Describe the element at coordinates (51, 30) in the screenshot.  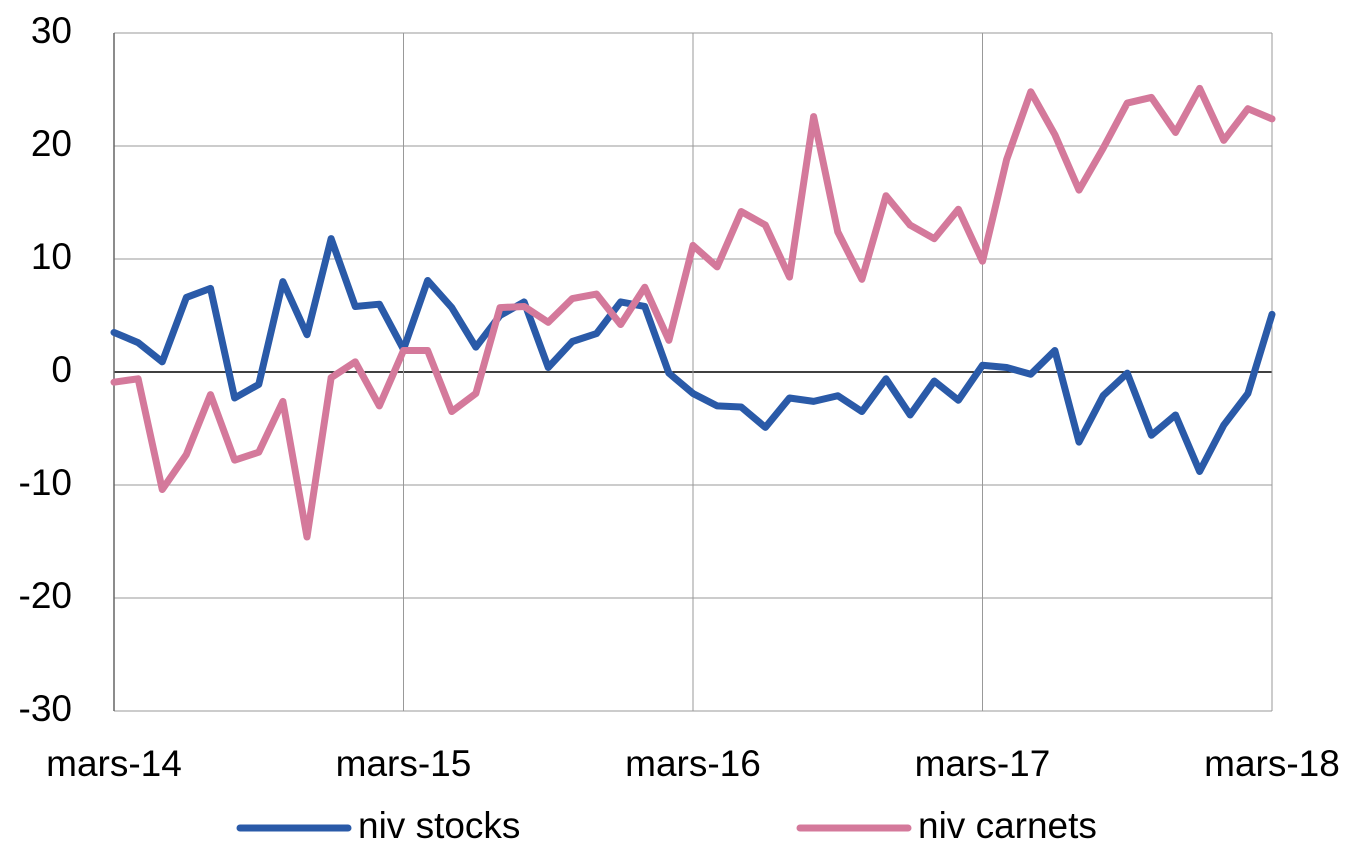
I see `y-tick-label: 30` at that location.